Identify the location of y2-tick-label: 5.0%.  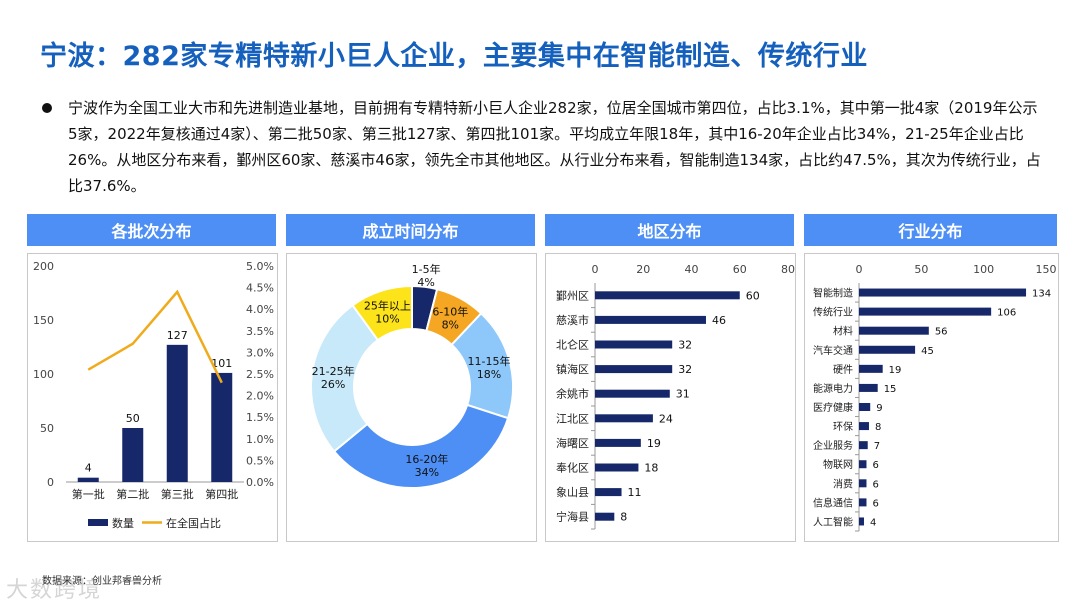
(260, 266).